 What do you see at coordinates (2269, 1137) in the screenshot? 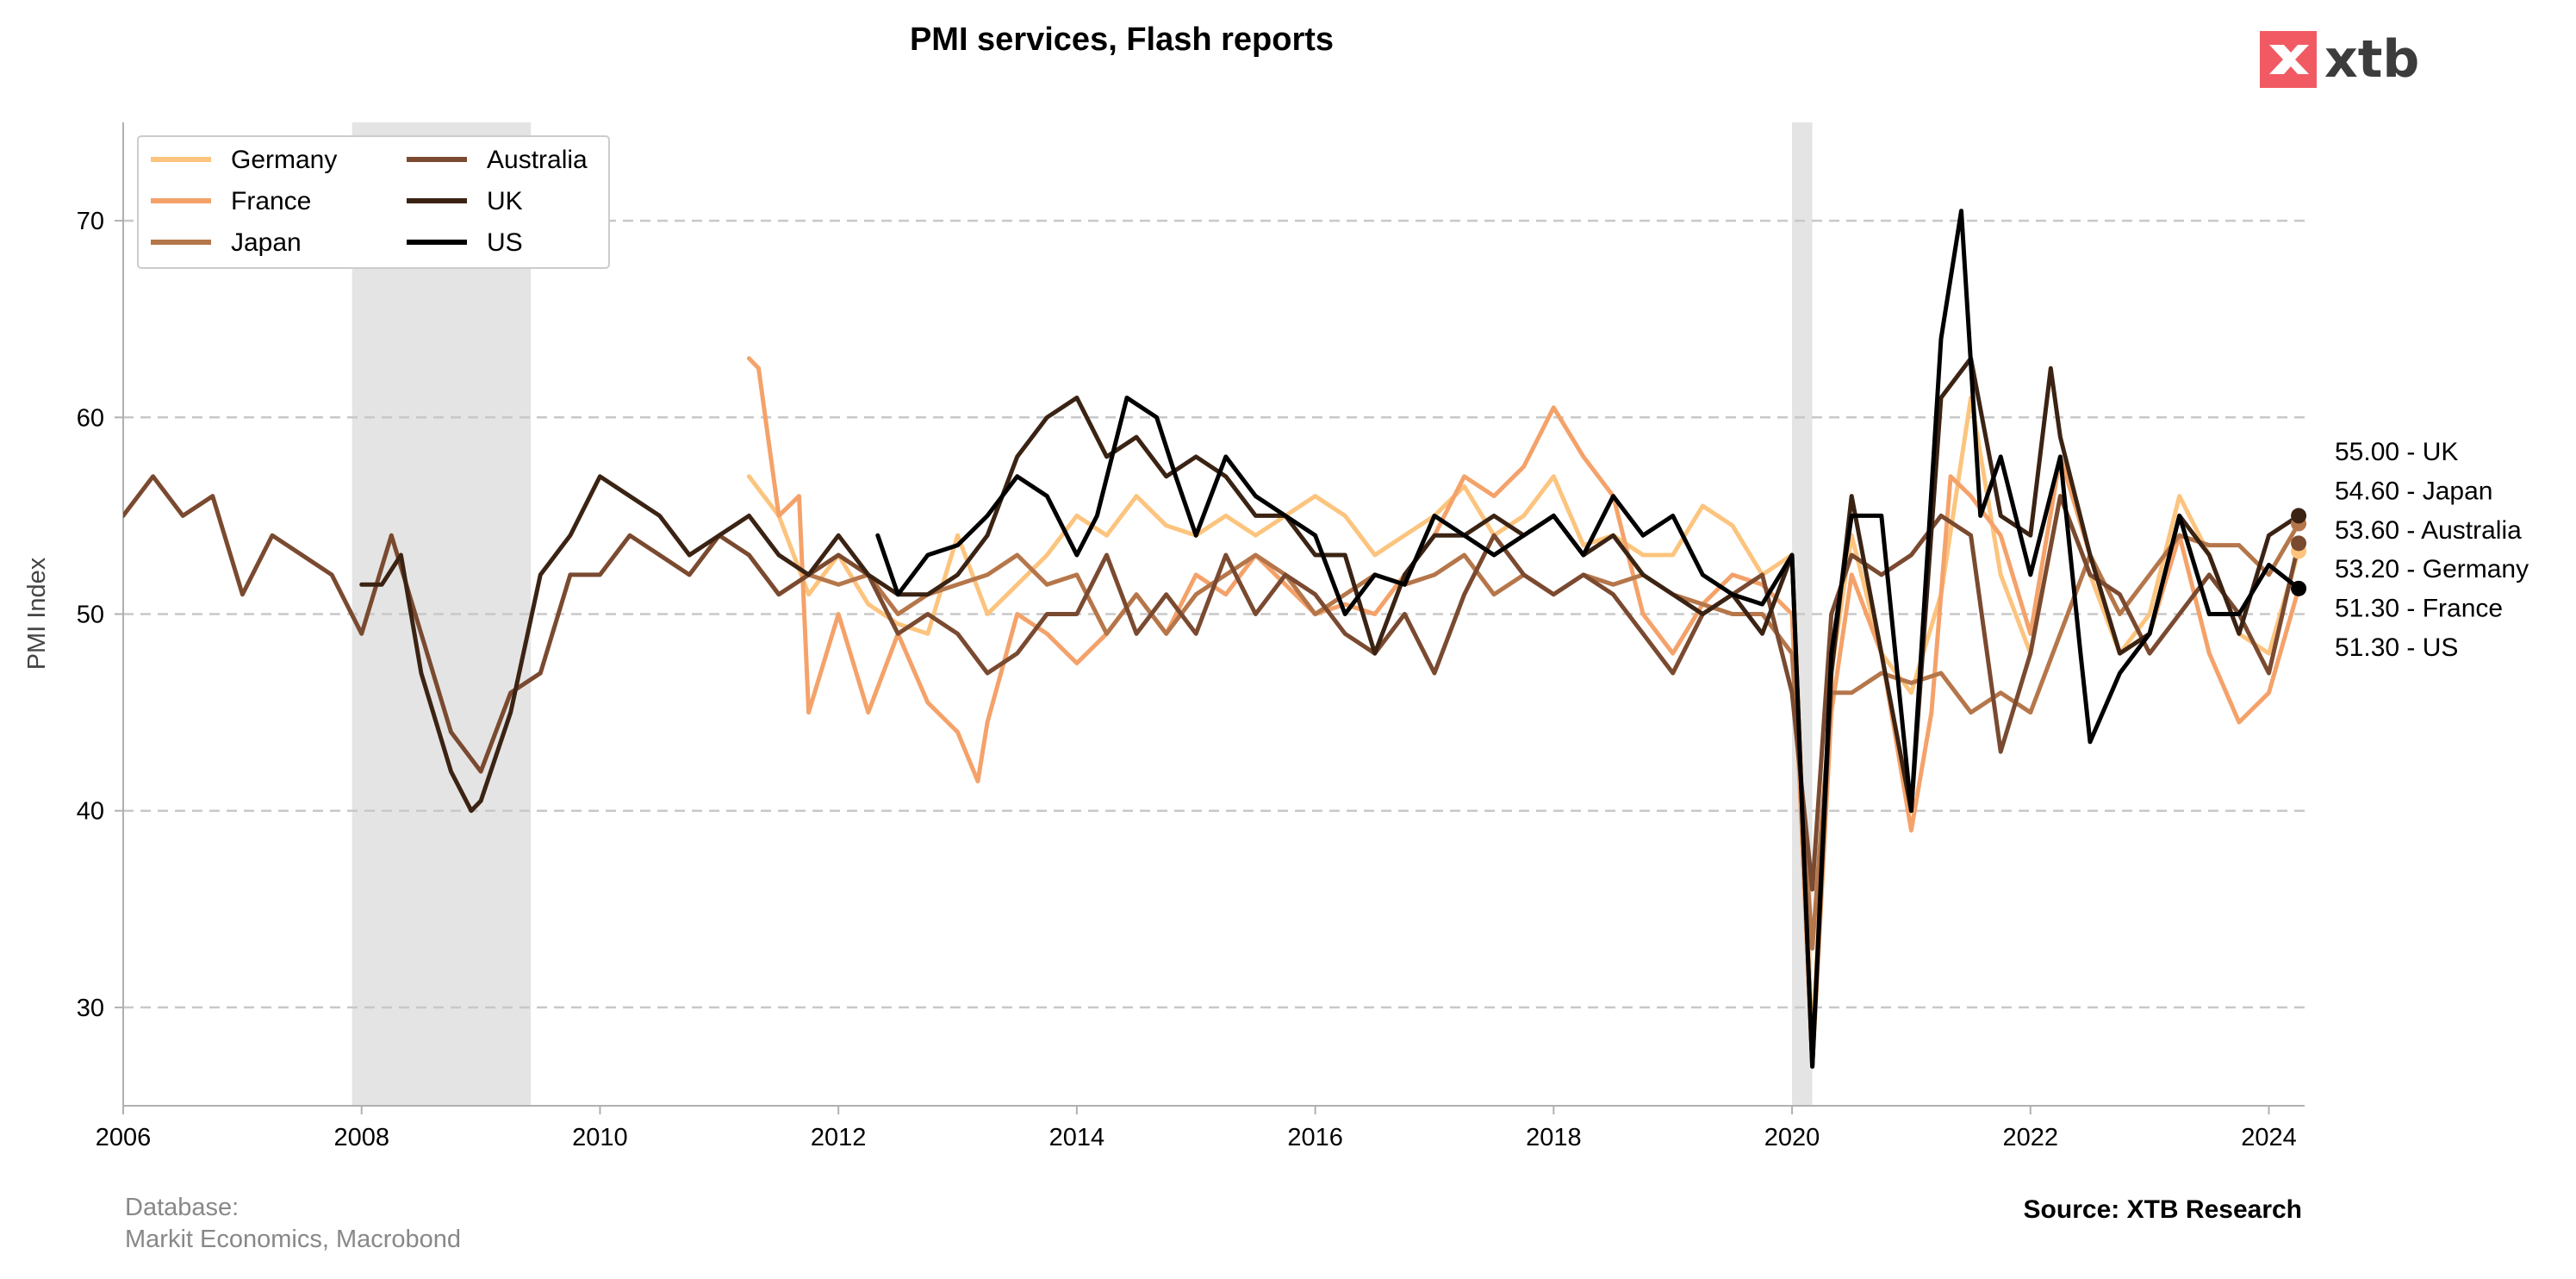
I see `x-tick-label-2024: 2024` at bounding box center [2269, 1137].